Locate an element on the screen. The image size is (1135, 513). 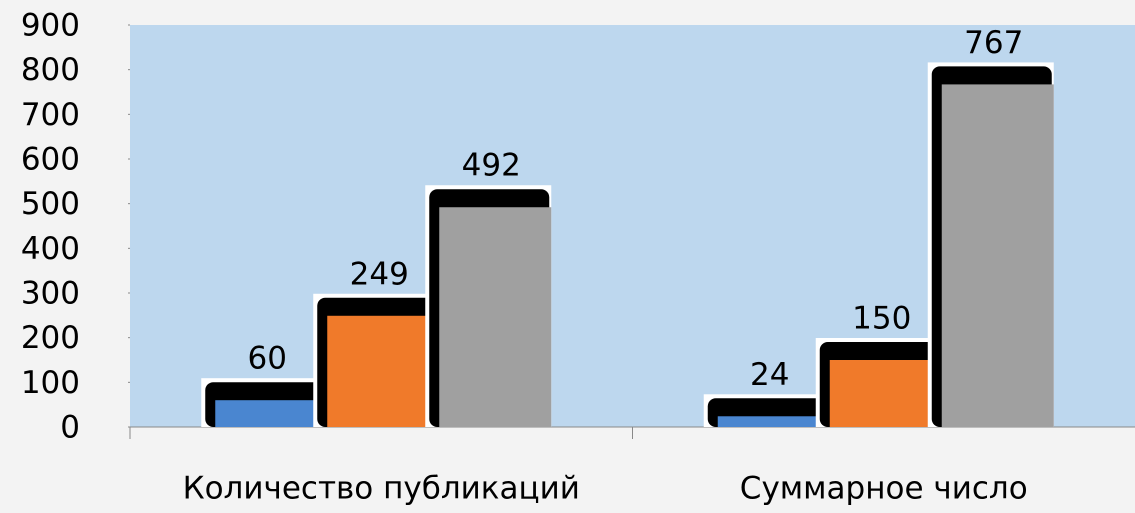
y-tick-label: 0 is located at coordinates (70, 428).